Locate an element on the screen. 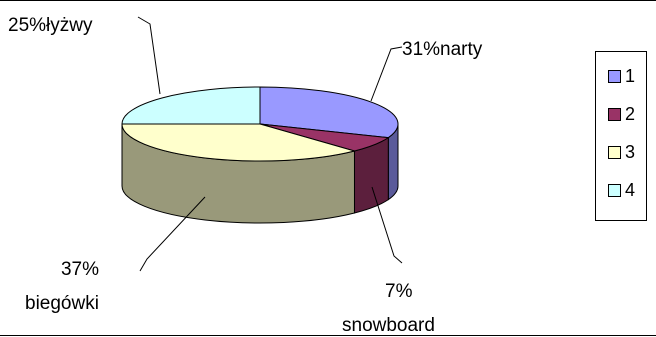  pie-slice-biegowki is located at coordinates (239, 142).